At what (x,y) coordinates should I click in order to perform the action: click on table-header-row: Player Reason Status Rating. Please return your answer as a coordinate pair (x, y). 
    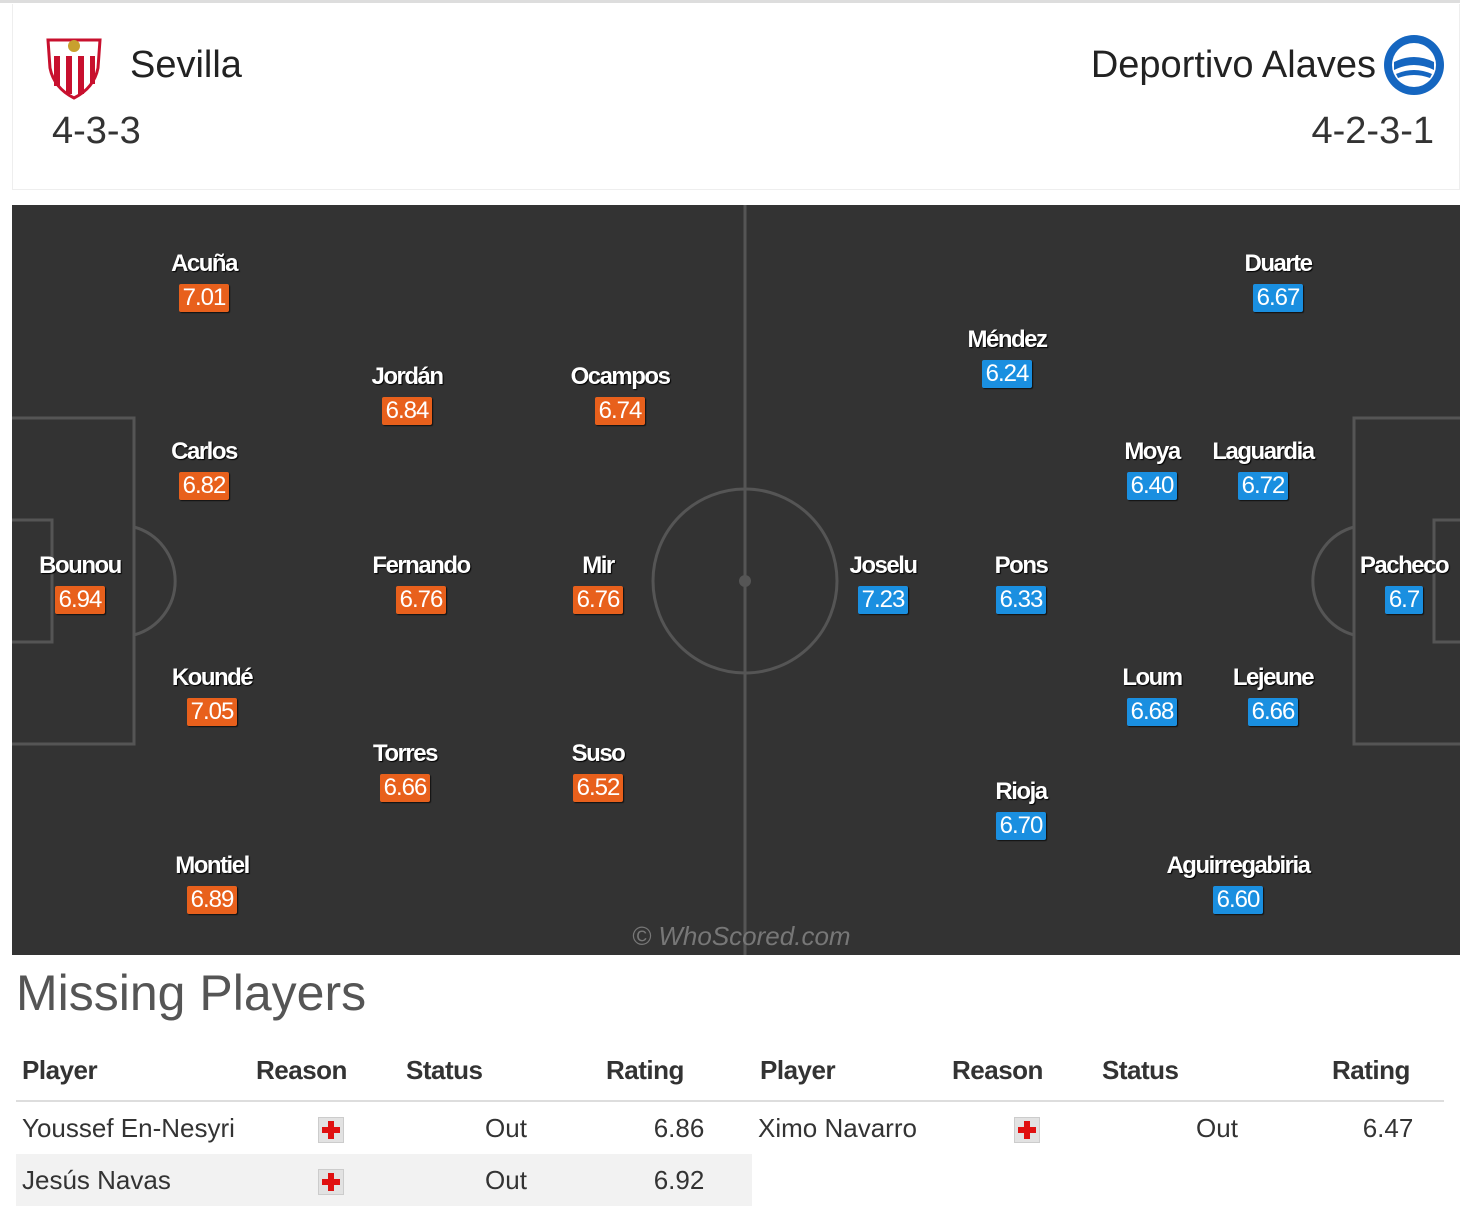
    Looking at the image, I should click on (1098, 1071).